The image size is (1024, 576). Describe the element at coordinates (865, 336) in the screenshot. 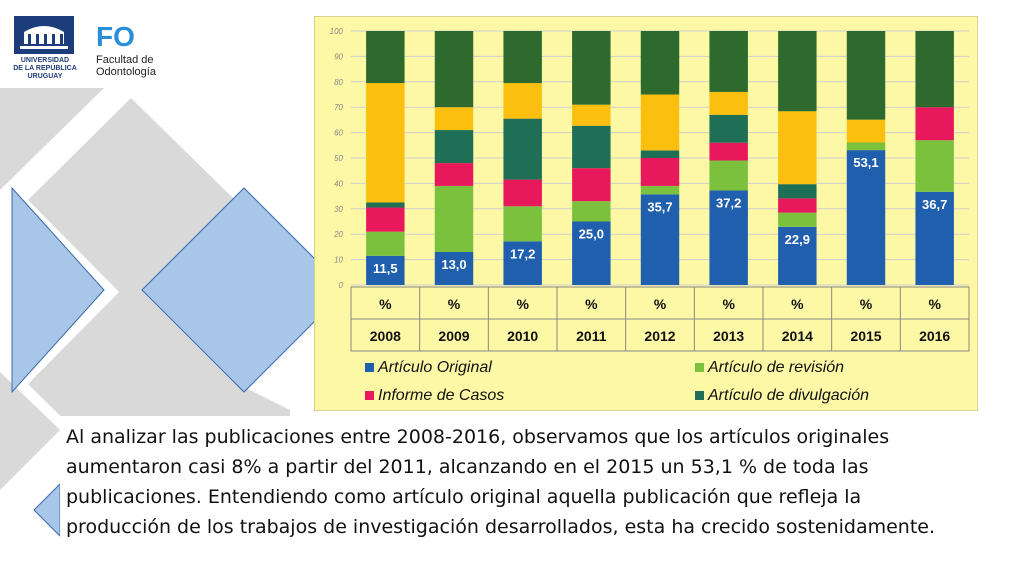

I see `x-tick-label: 2015` at that location.